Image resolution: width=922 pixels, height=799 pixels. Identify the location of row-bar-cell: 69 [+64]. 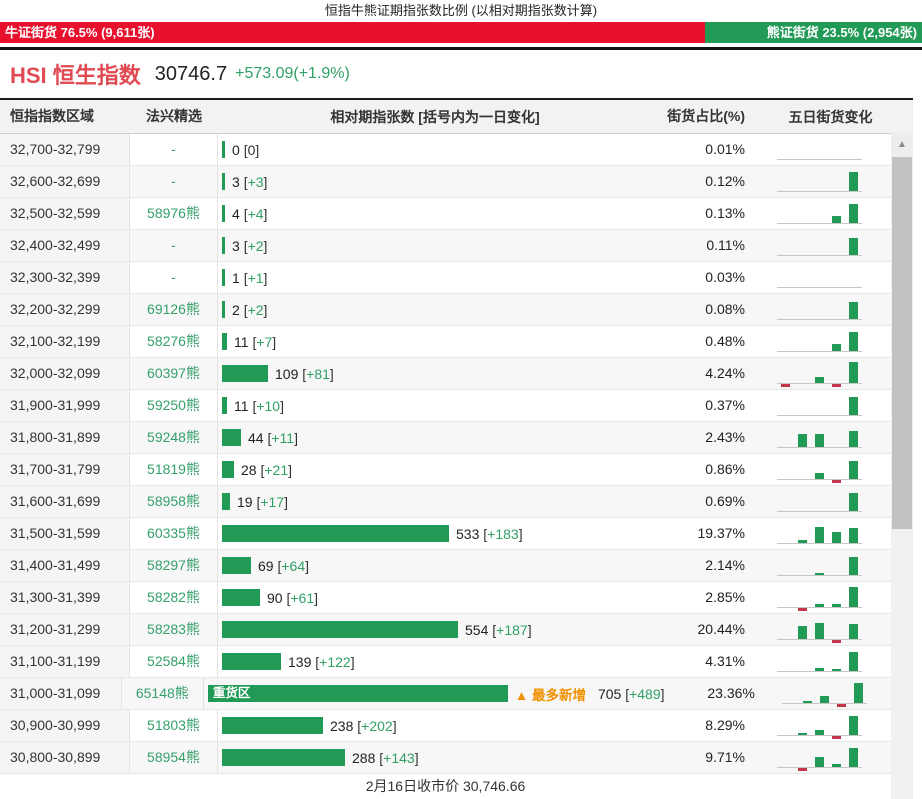
(433, 565).